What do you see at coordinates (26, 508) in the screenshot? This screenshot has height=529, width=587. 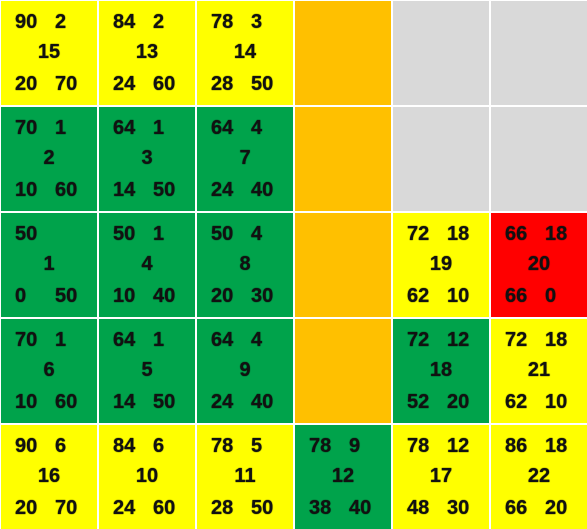 I see `cell-bottom-left-value: 20` at bounding box center [26, 508].